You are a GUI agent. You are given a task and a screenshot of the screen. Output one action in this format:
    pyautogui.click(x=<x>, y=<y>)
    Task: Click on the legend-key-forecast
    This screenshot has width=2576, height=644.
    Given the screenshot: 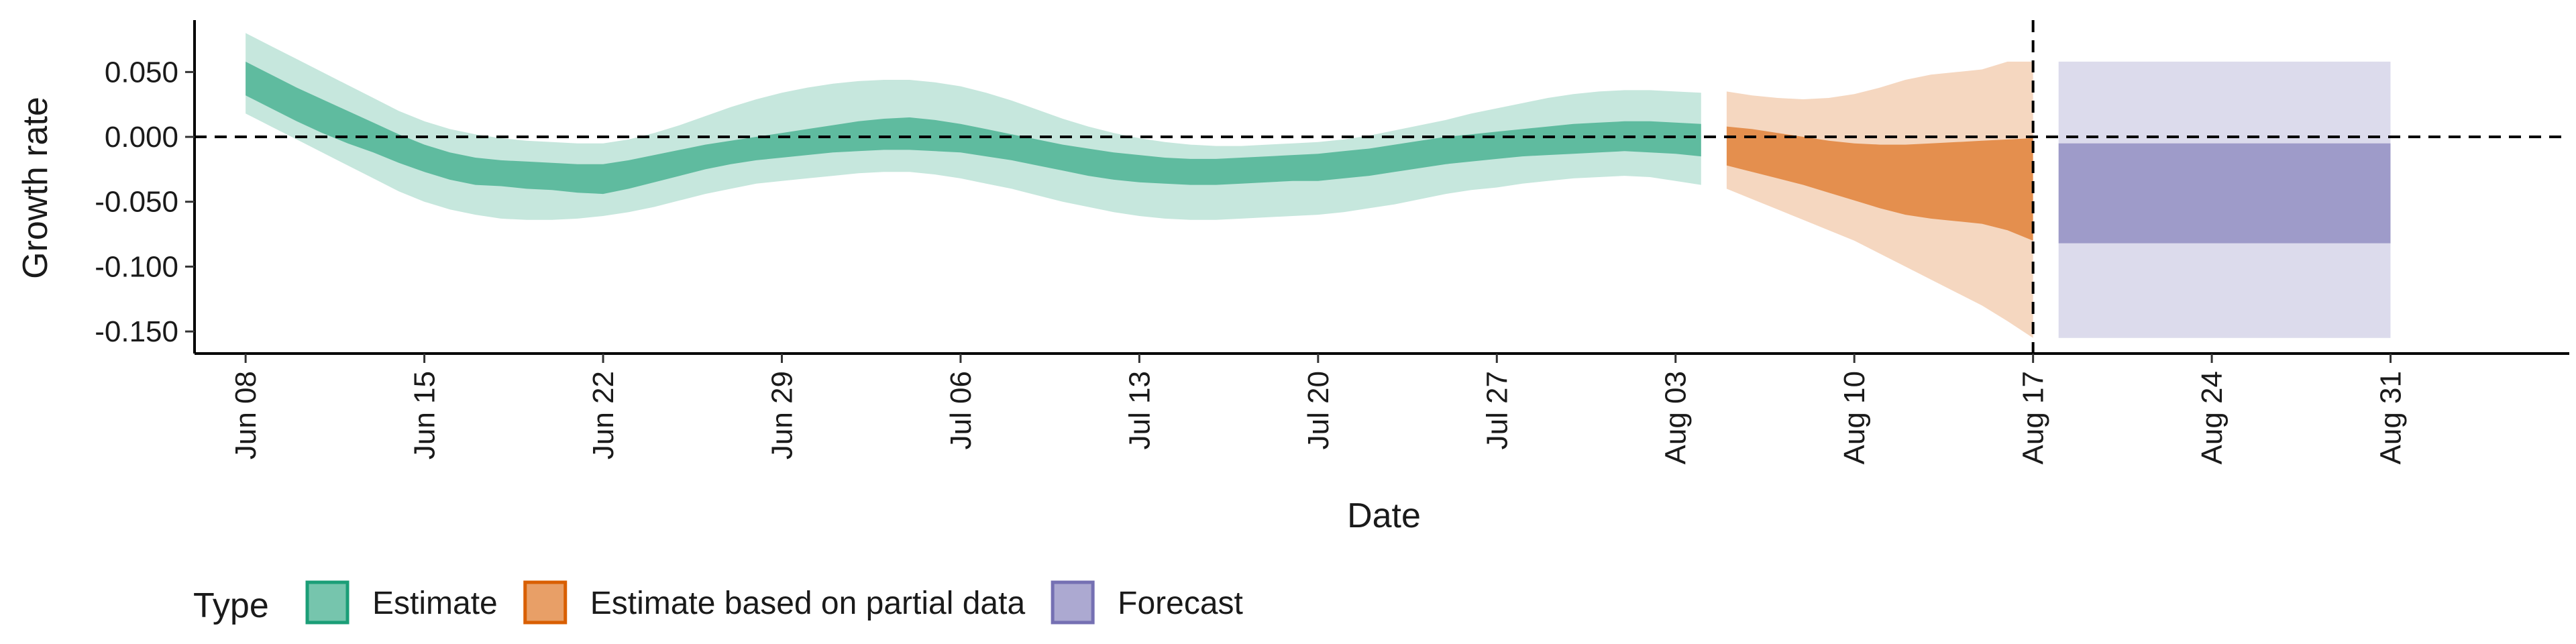 What is the action you would take?
    pyautogui.click(x=1073, y=602)
    